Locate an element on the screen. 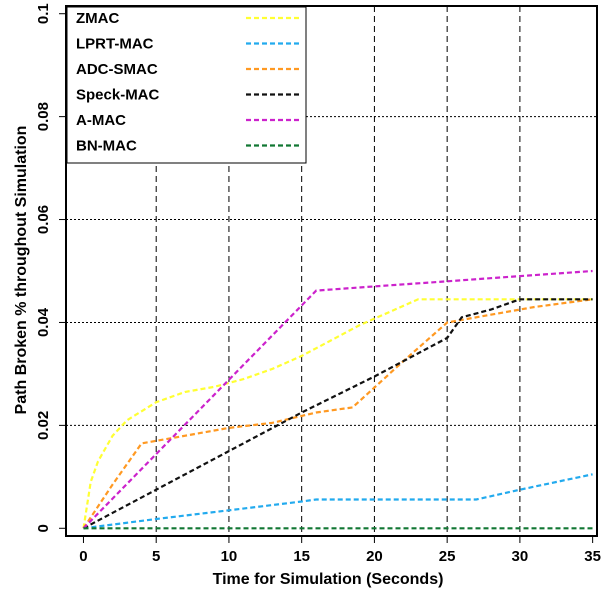 The width and height of the screenshot is (604, 591). legend-box is located at coordinates (186, 85).